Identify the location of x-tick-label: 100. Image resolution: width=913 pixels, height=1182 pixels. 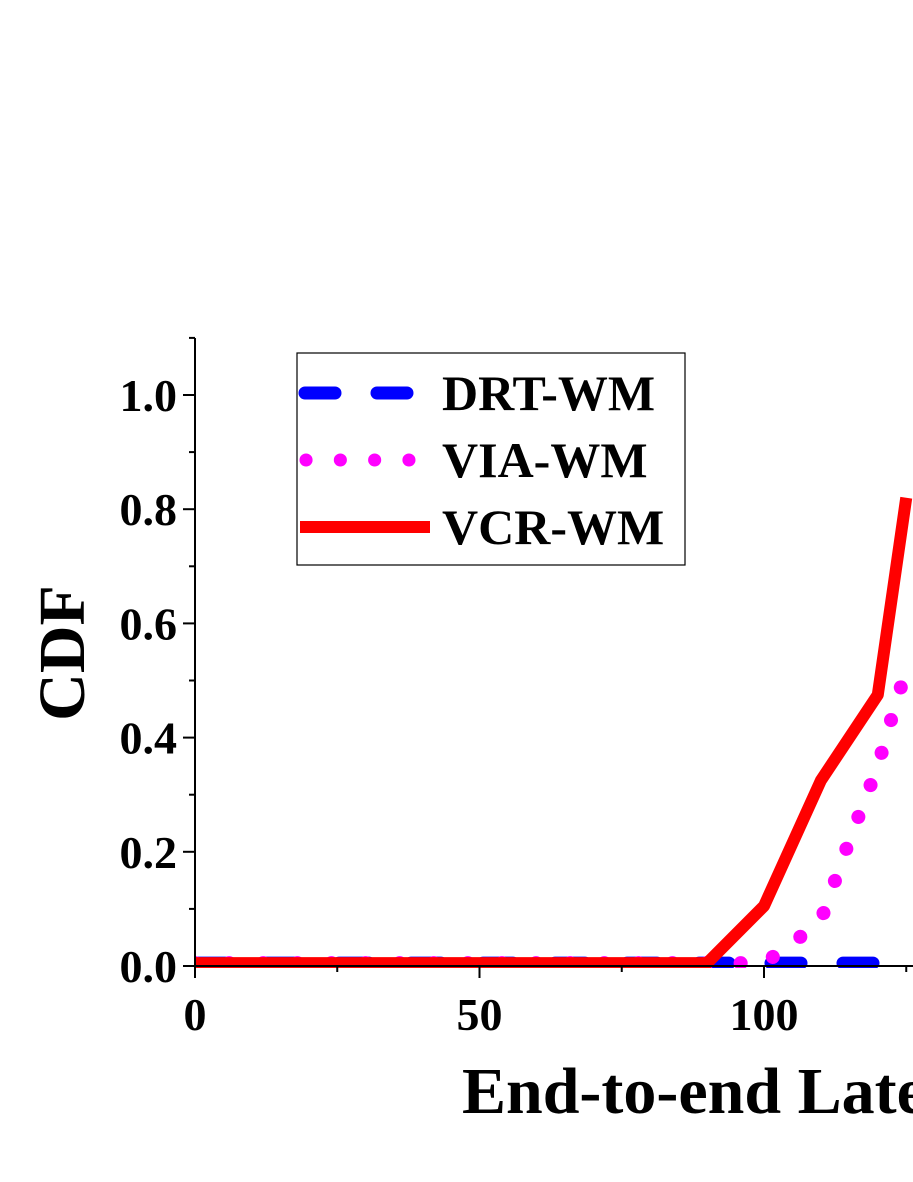
(764, 1014).